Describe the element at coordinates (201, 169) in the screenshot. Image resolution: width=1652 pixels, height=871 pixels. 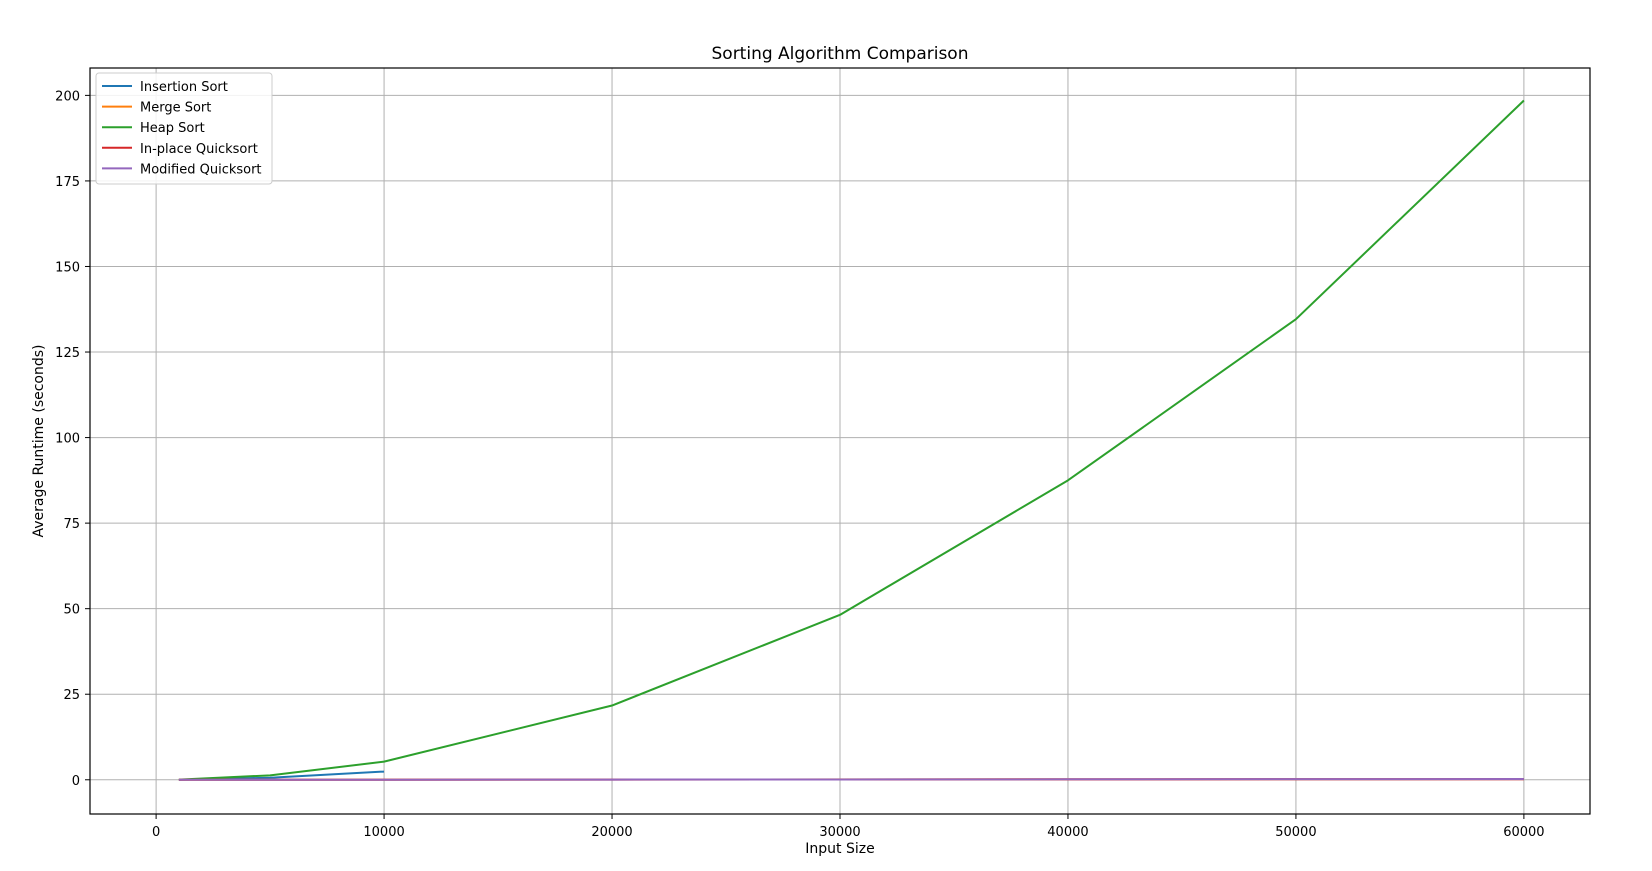
I see `legend-label-modified-quicksort: Modified Quicksort` at that location.